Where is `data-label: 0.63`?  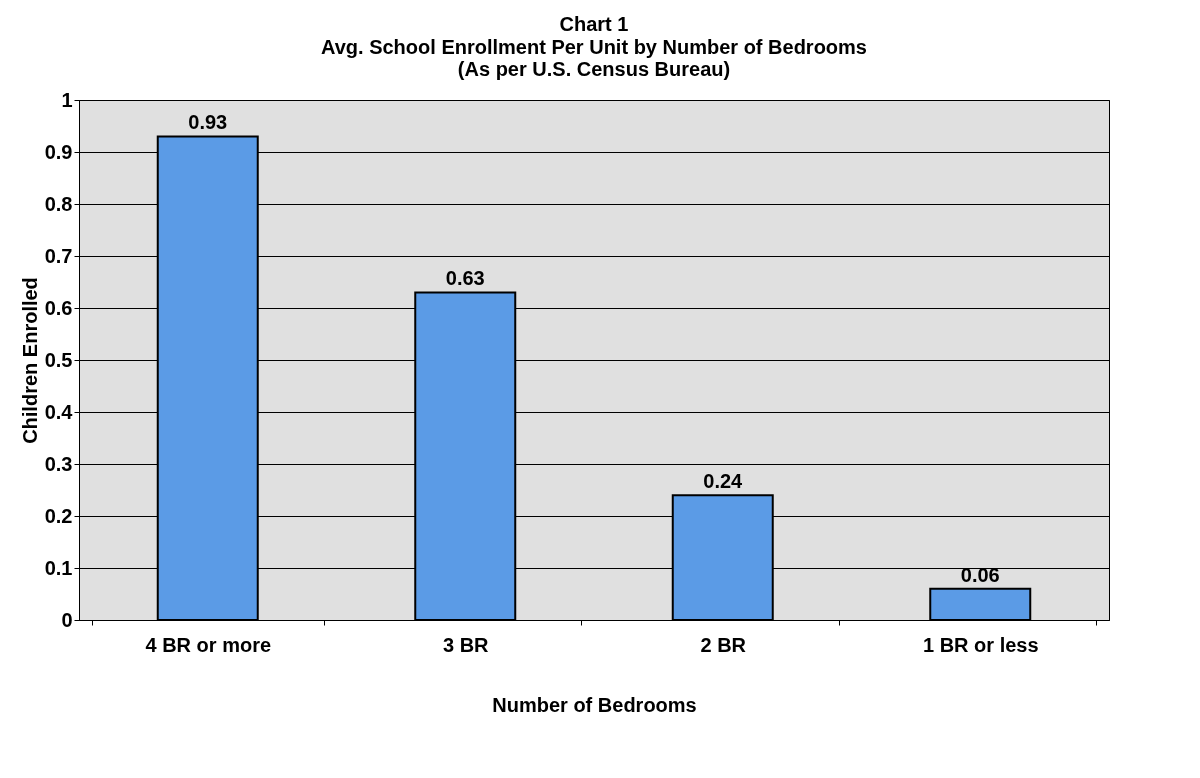
data-label: 0.63 is located at coordinates (465, 278).